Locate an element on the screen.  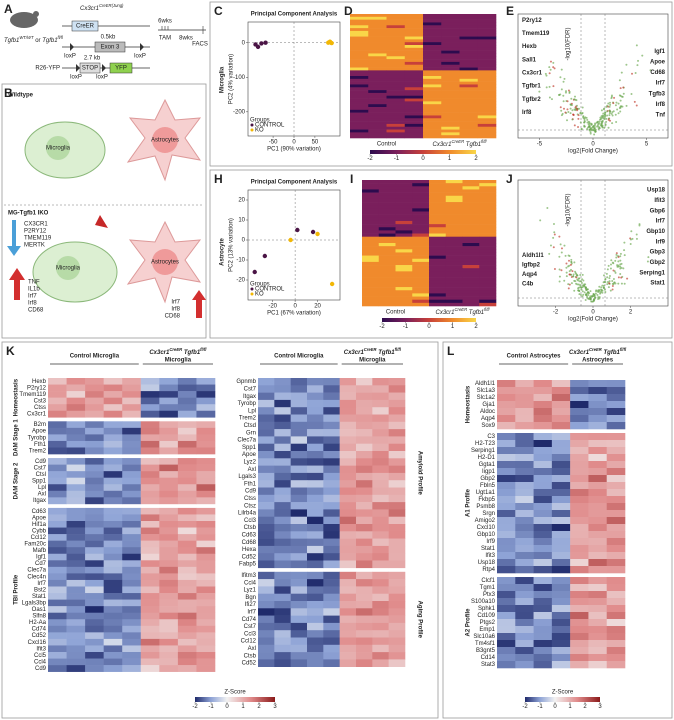
legend-title: Groups is located at coordinates (260, 285).